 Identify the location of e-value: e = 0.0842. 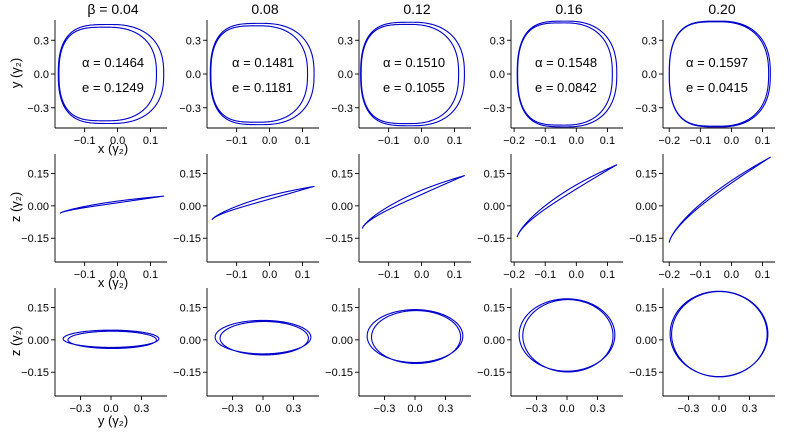
(566, 87).